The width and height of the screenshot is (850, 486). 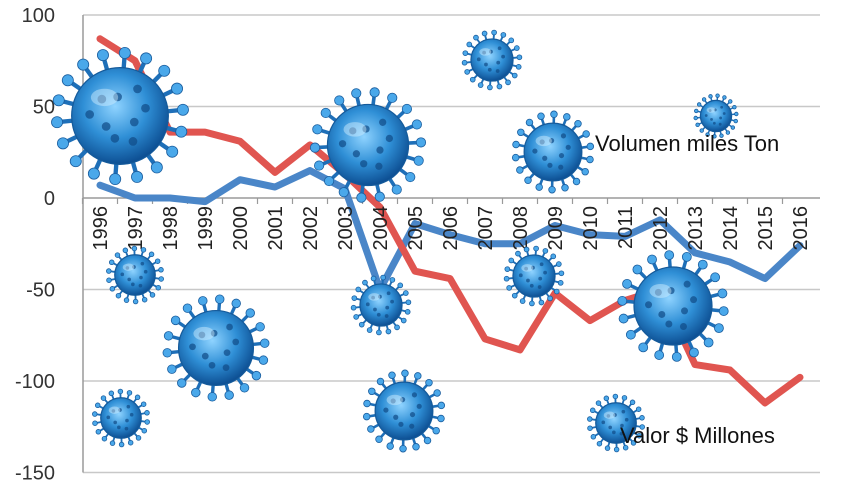 What do you see at coordinates (35, 245) in the screenshot?
I see `y-tick-labels: 100 50 0 -50 -100 -150` at bounding box center [35, 245].